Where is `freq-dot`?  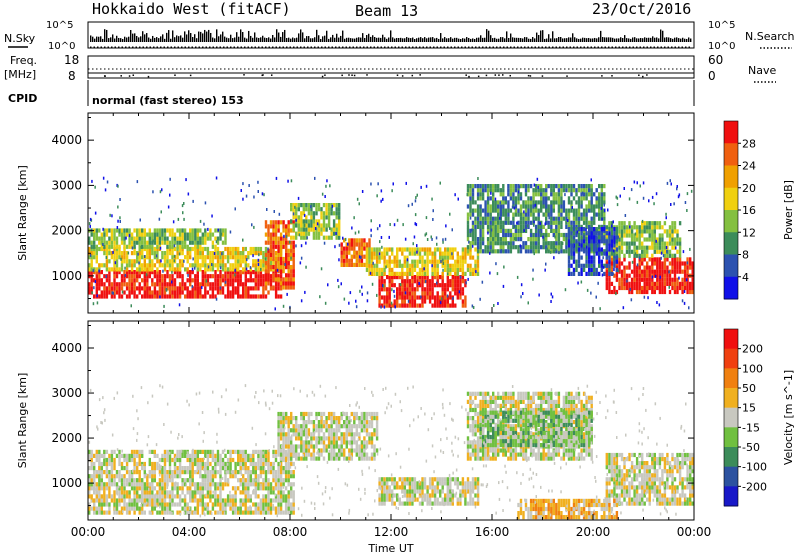
freq-dot is located at coordinates (412, 75).